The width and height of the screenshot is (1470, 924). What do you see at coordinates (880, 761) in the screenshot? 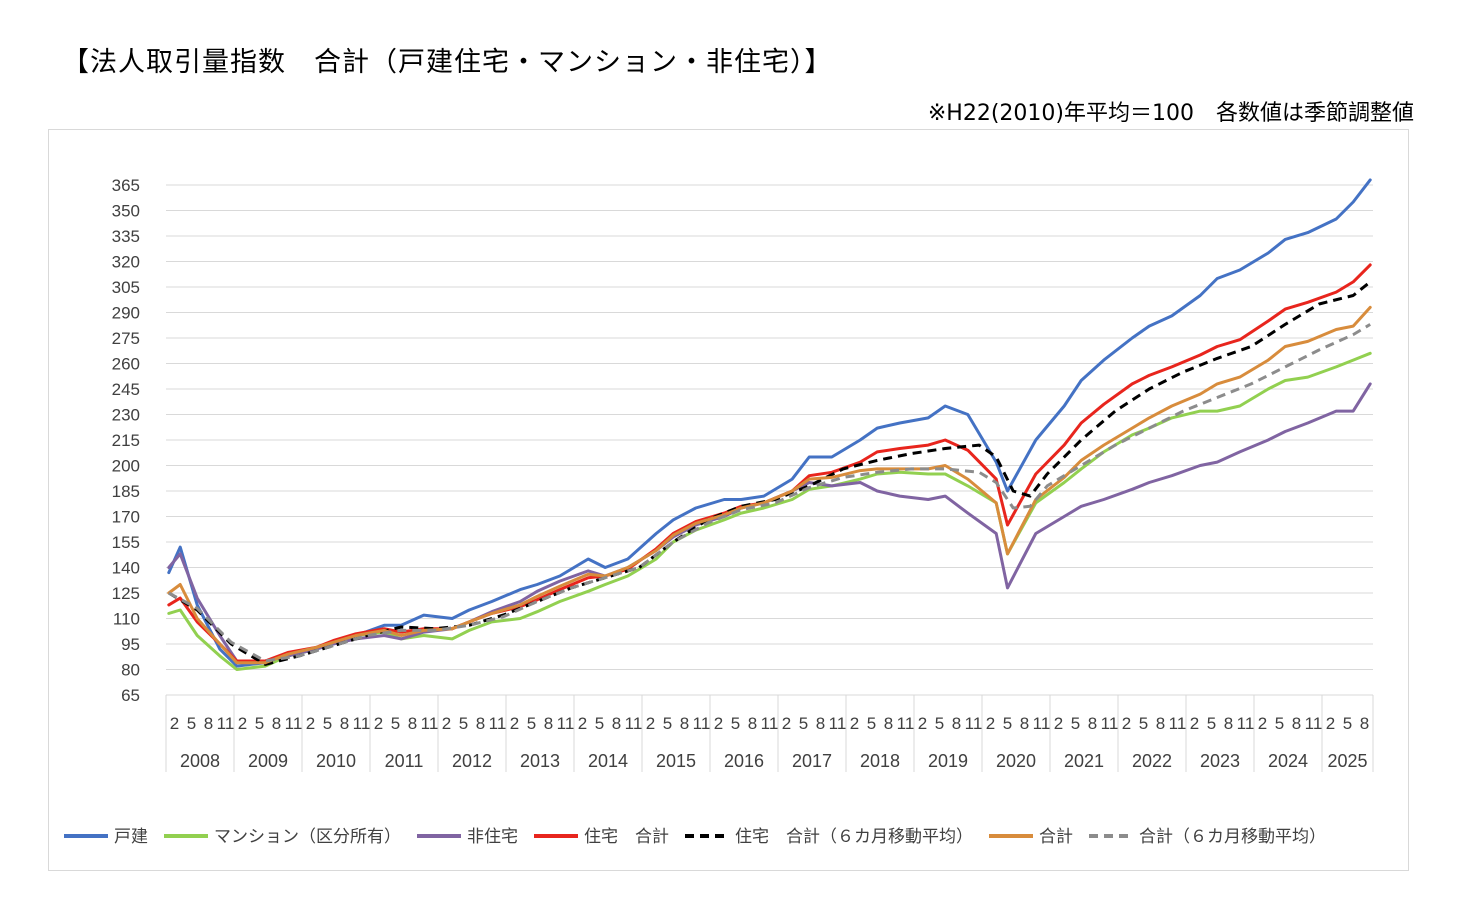
I see `x-year-label: 2018` at bounding box center [880, 761].